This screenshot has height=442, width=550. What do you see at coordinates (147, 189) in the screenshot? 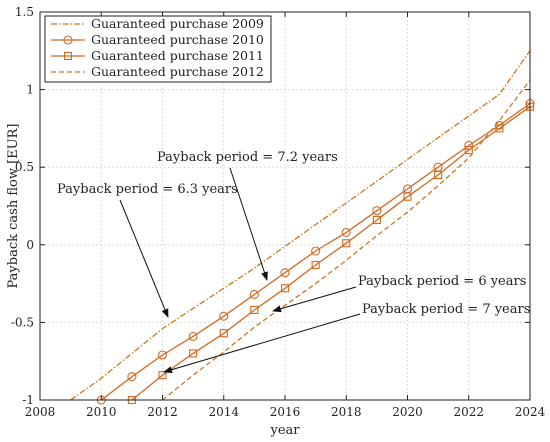
I see `annotation-label-6-3-years: Payback period = 6.3 years` at bounding box center [147, 189].